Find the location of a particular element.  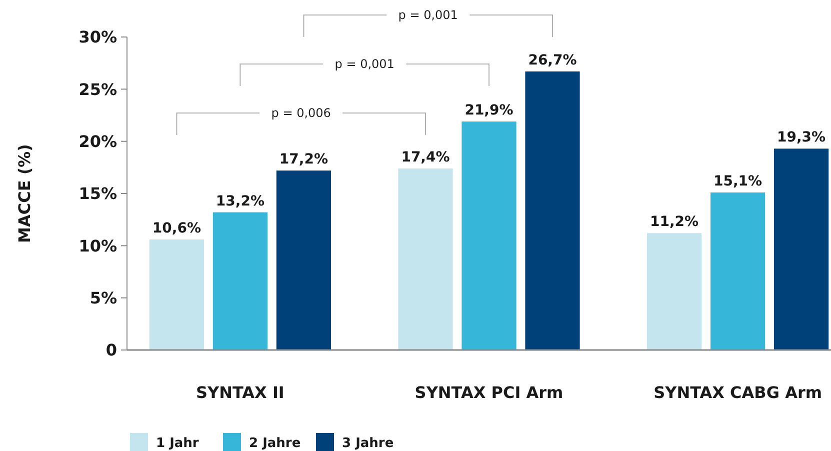

legend-label: 2 Jahre is located at coordinates (275, 443).